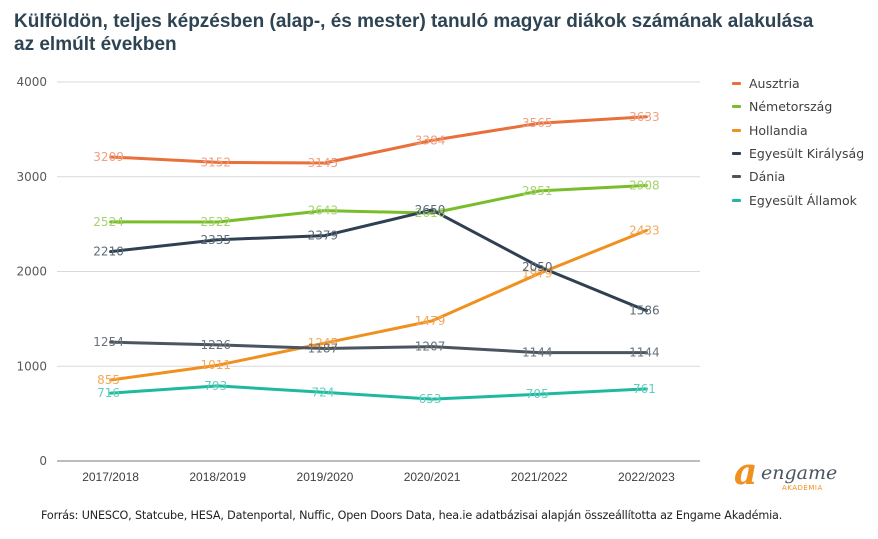 This screenshot has height=539, width=878. Describe the element at coordinates (537, 191) in the screenshot. I see `data-label: 2851` at that location.